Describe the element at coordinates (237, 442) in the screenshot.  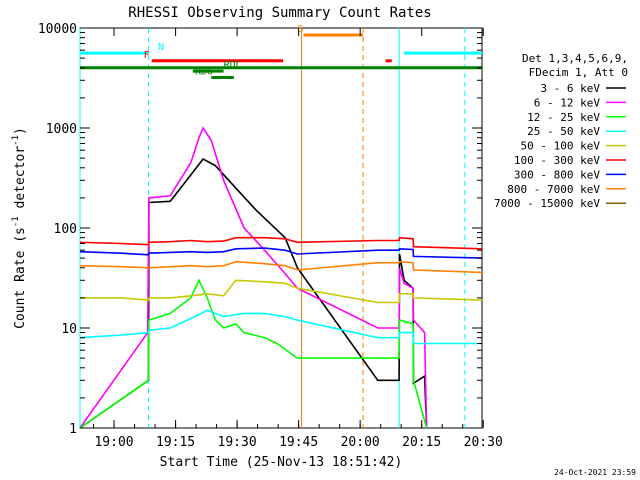
I see `x-tick-label-2: 19:30` at that location.